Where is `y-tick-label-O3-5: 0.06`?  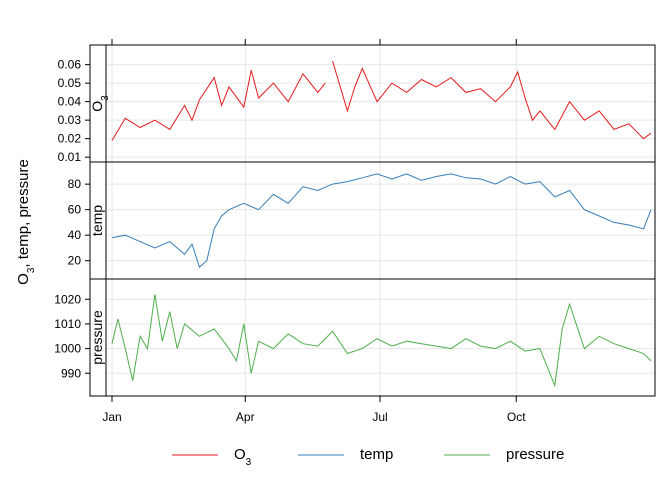
y-tick-label-O3-5: 0.06 is located at coordinates (70, 65).